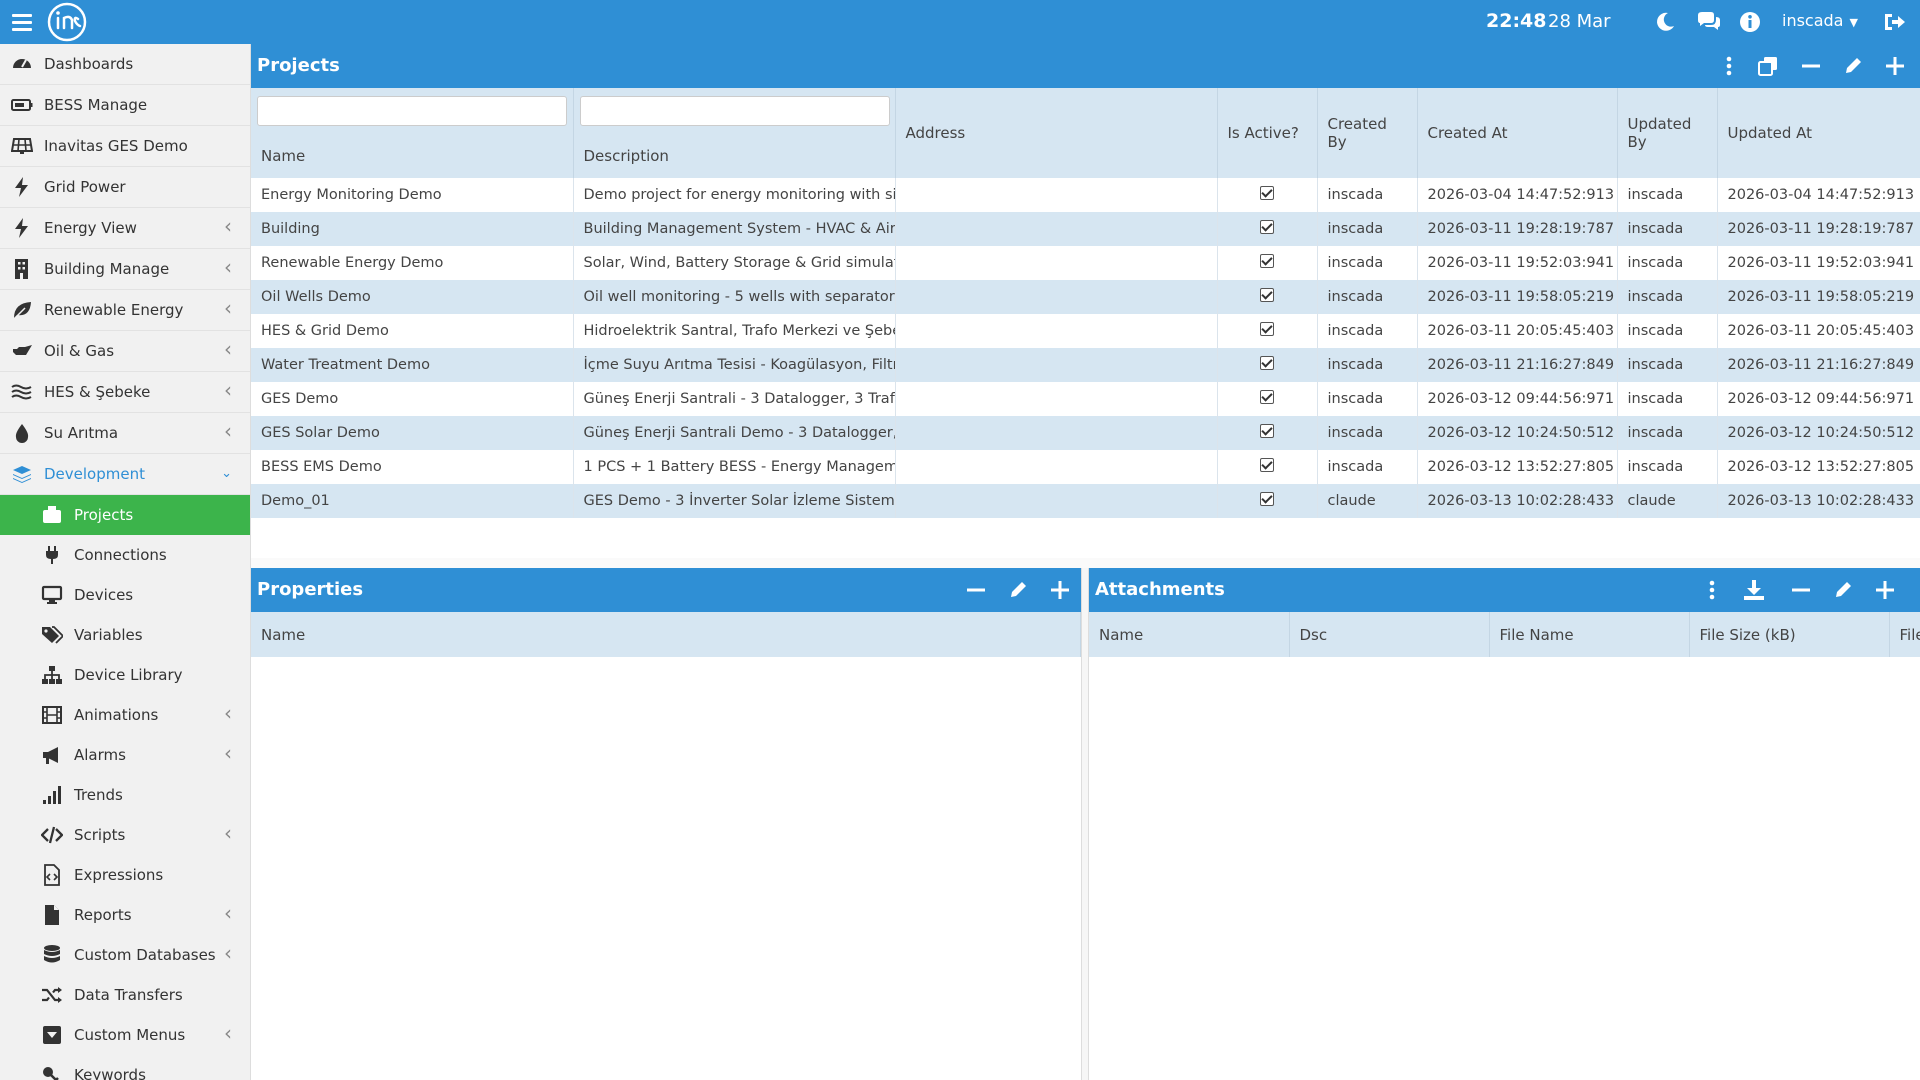  Describe the element at coordinates (1667, 133) in the screenshot. I see `column-header-updated-by: Updated By` at that location.